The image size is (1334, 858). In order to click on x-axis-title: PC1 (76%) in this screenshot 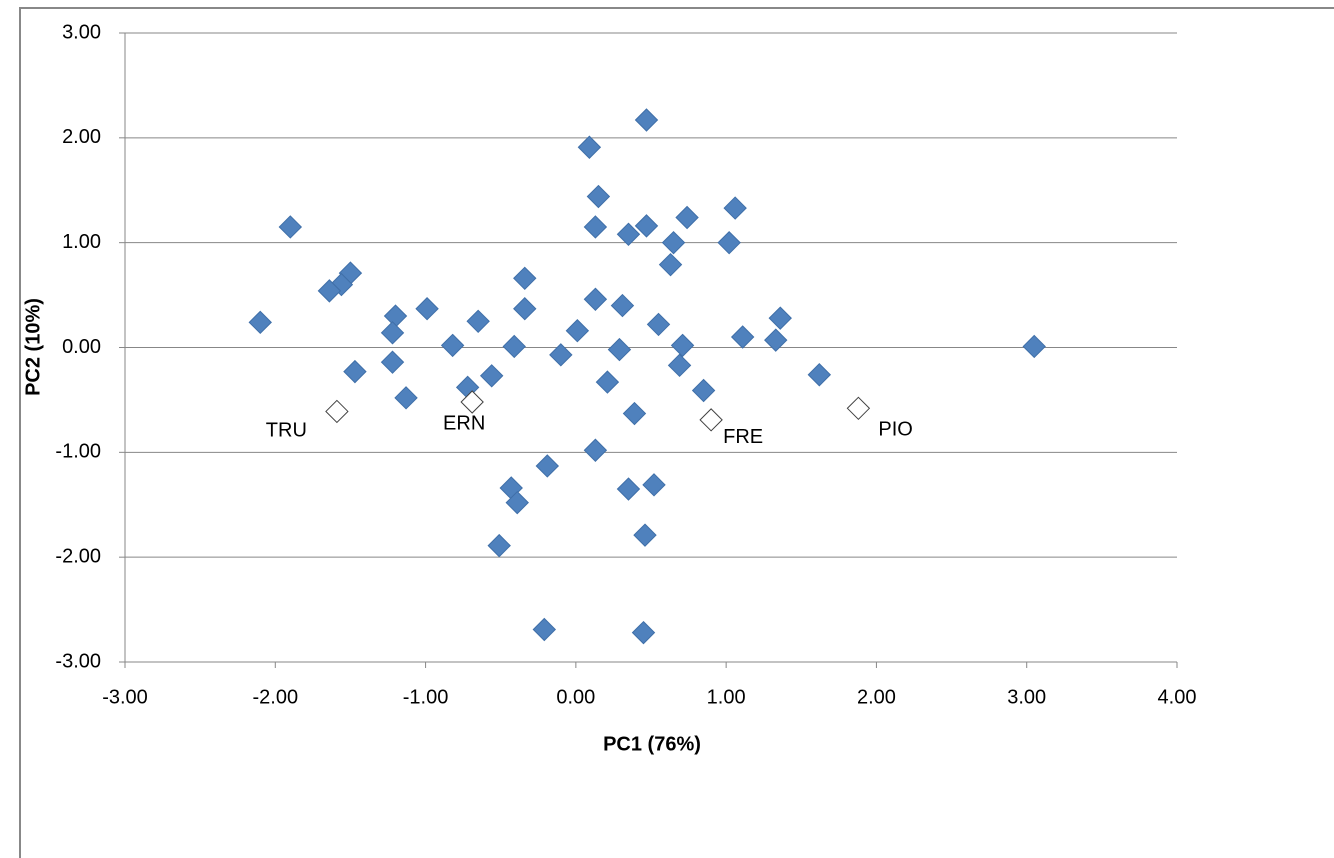, I will do `click(652, 744)`.